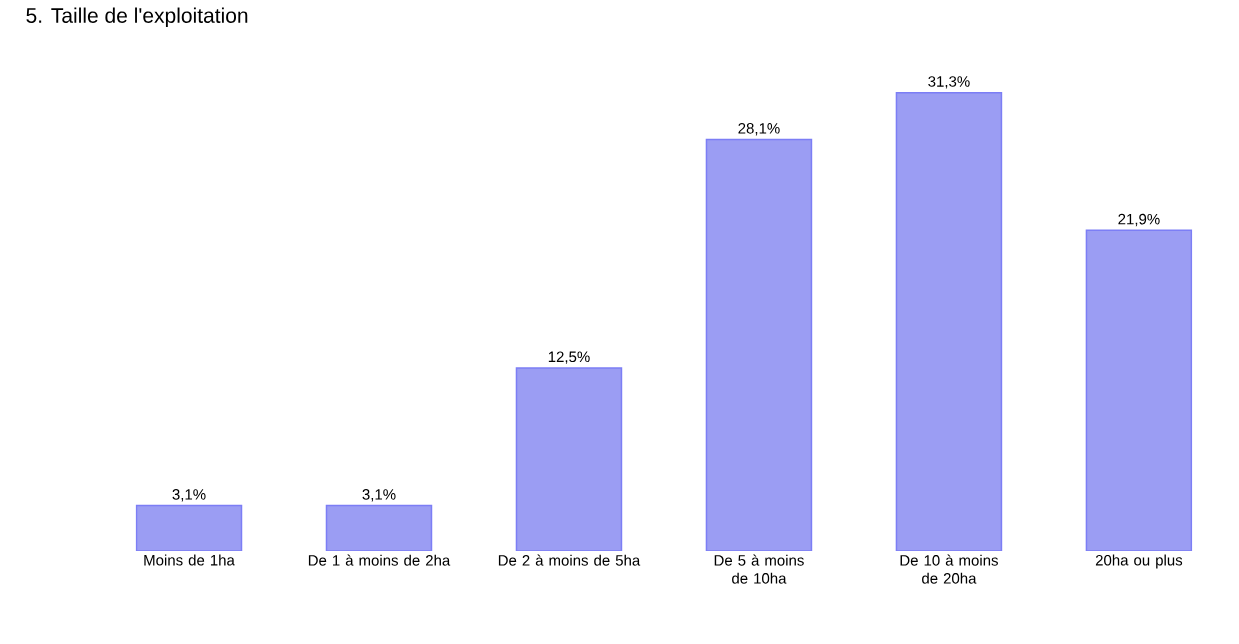 The height and width of the screenshot is (644, 1239). What do you see at coordinates (137, 17) in the screenshot?
I see `chart-title: 5. Taille de l'exploitation` at bounding box center [137, 17].